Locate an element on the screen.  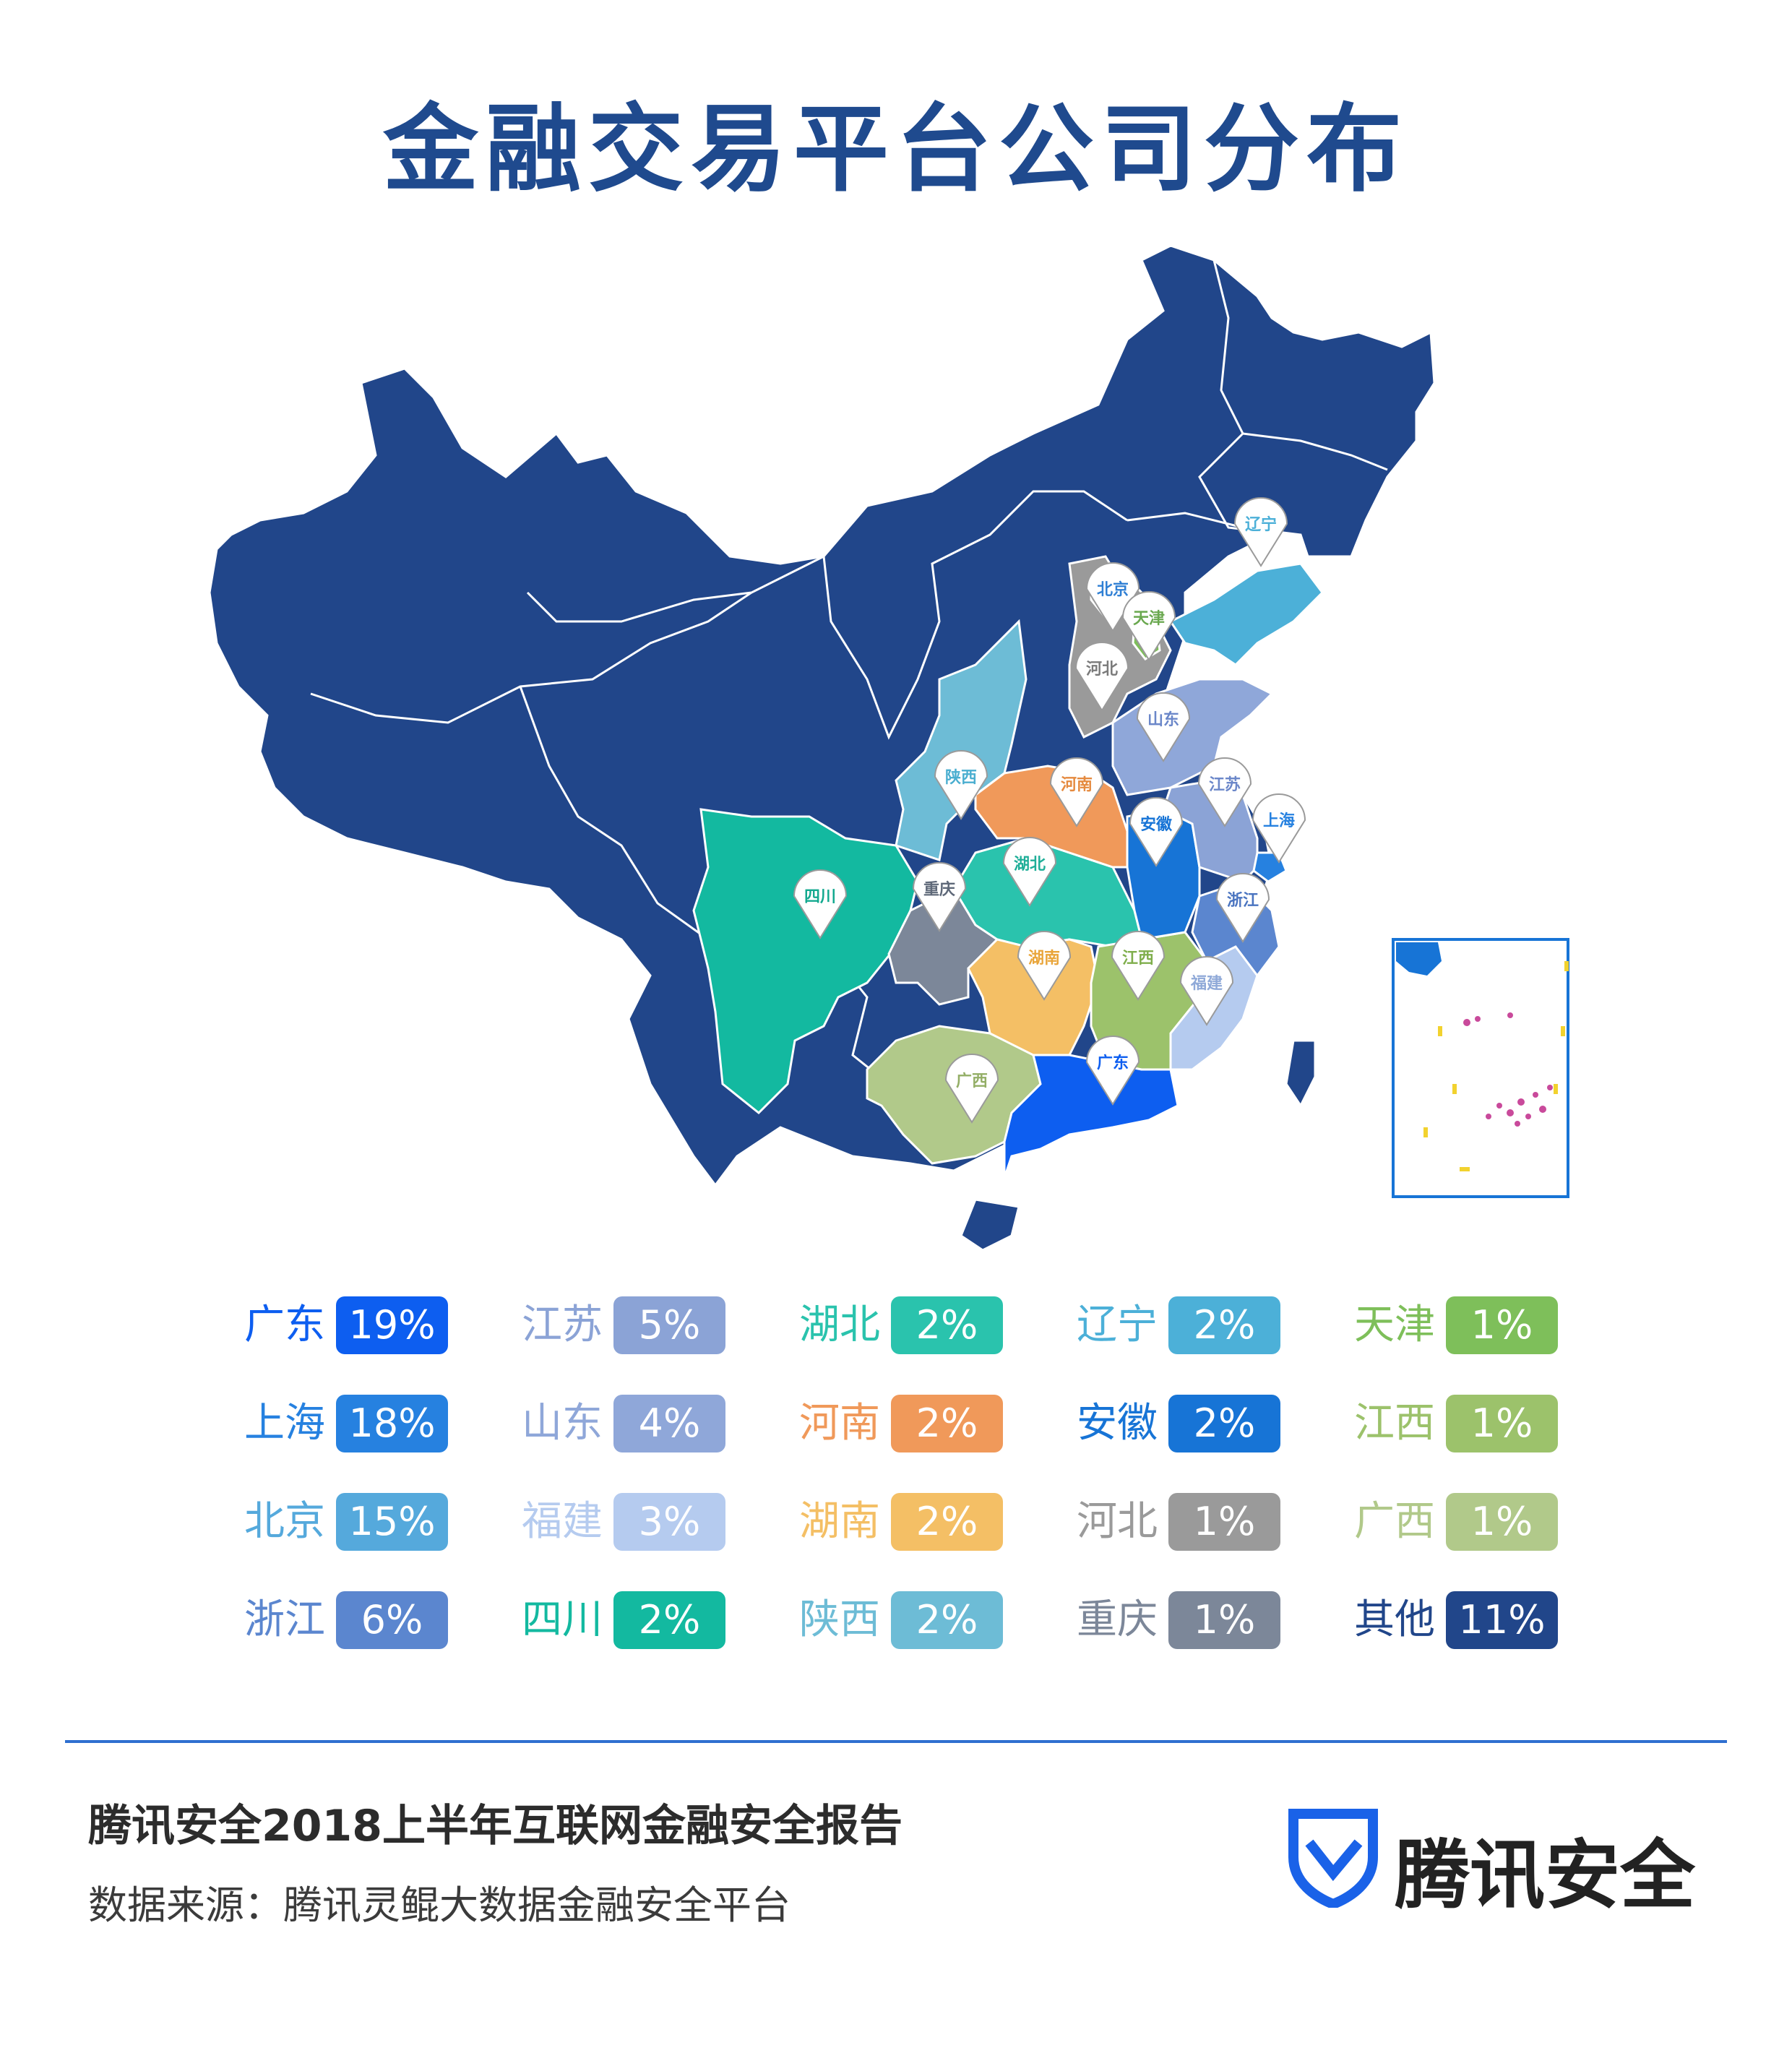
legend-item-name: 广东 is located at coordinates (284, 1324).